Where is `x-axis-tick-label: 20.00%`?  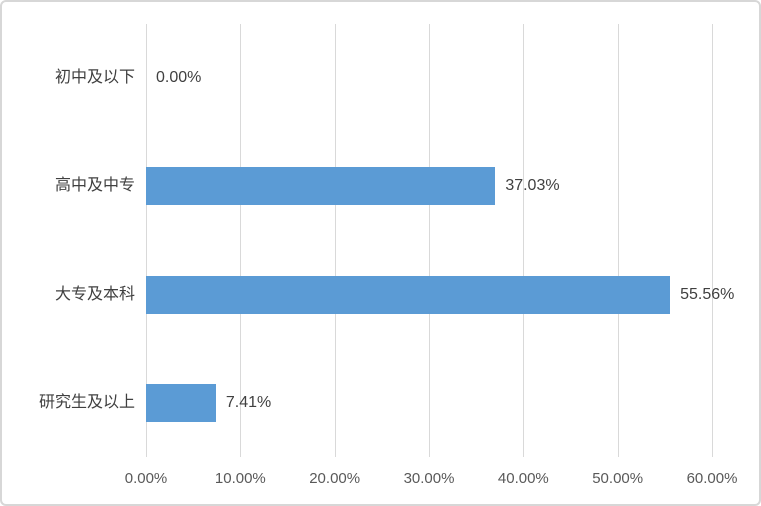 x-axis-tick-label: 20.00% is located at coordinates (335, 478).